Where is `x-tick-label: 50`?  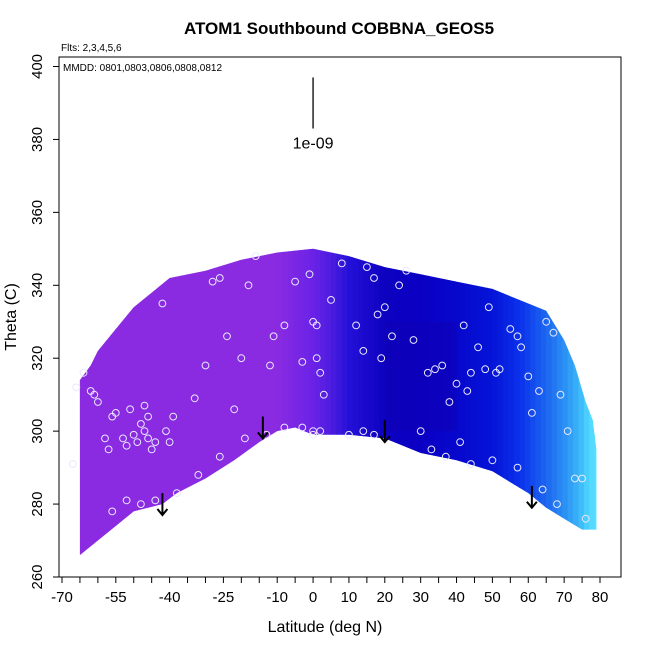
x-tick-label: 50 is located at coordinates (492, 597).